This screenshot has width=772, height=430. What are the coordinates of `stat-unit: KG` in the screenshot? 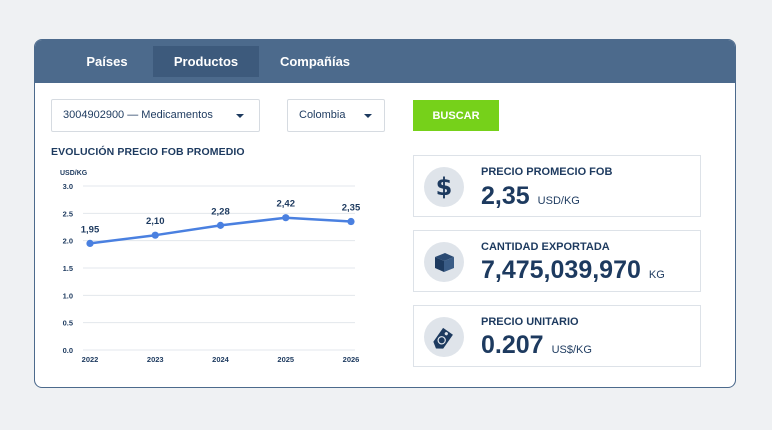 It's located at (656, 275).